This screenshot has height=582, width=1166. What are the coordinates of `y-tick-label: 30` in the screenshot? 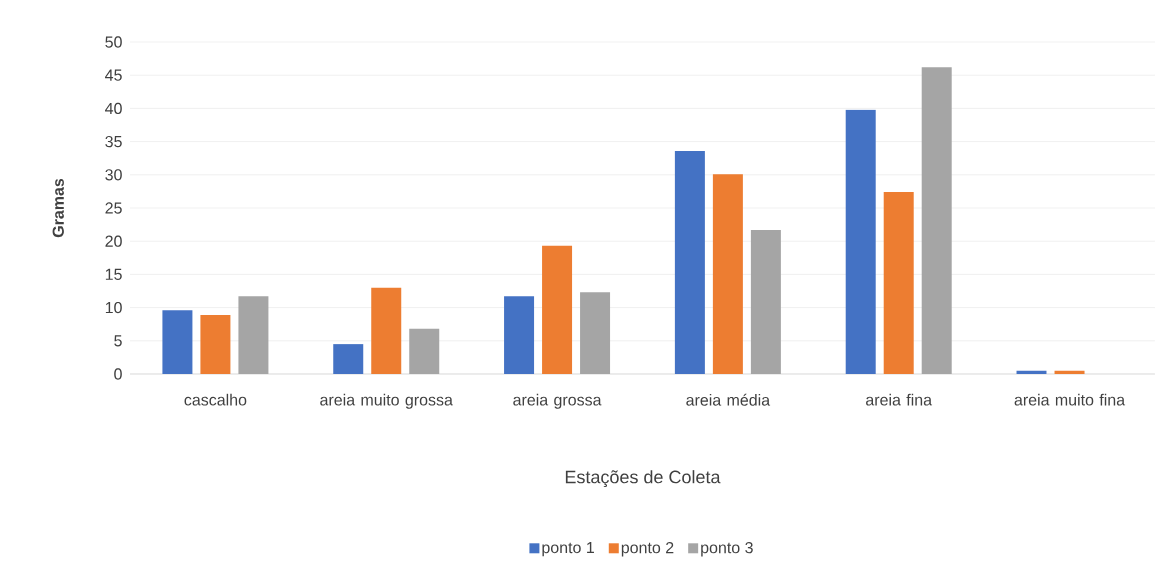 It's located at (113, 175).